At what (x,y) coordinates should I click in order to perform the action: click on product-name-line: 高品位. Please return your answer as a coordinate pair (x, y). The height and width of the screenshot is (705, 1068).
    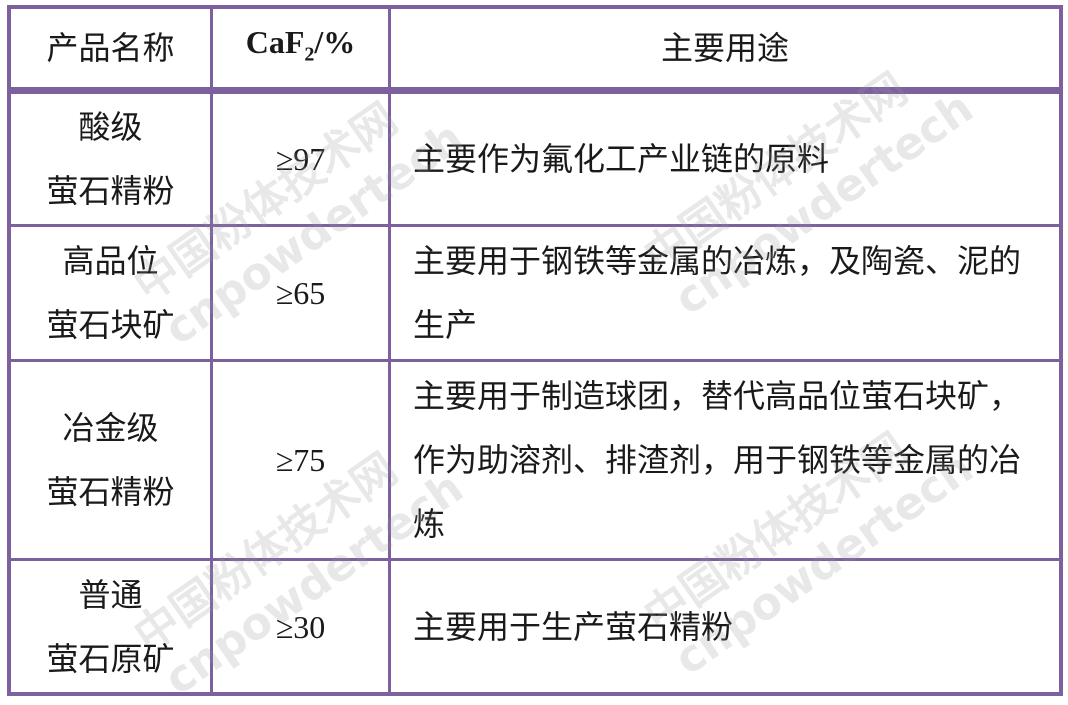
    Looking at the image, I should click on (110, 261).